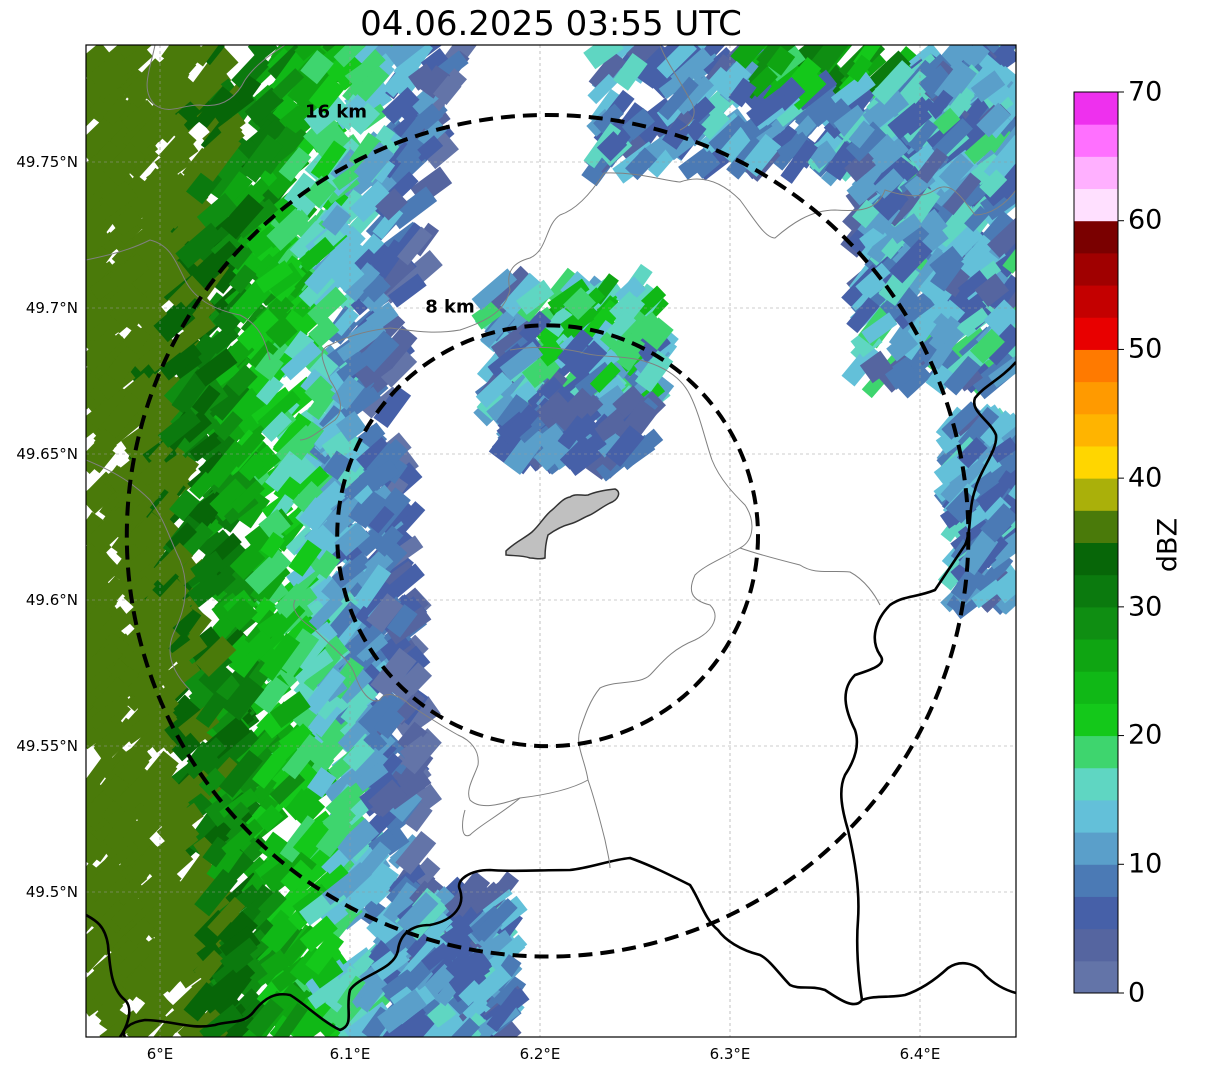 The width and height of the screenshot is (1207, 1073). Describe the element at coordinates (1145, 735) in the screenshot. I see `colorbar-tick-label: 20` at that location.